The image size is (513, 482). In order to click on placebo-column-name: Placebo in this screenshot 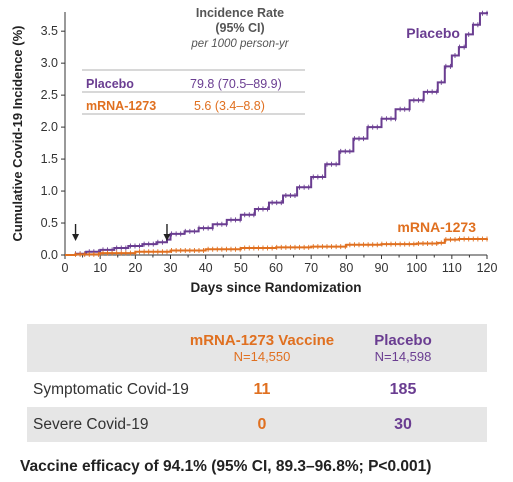, I will do `click(403, 340)`.